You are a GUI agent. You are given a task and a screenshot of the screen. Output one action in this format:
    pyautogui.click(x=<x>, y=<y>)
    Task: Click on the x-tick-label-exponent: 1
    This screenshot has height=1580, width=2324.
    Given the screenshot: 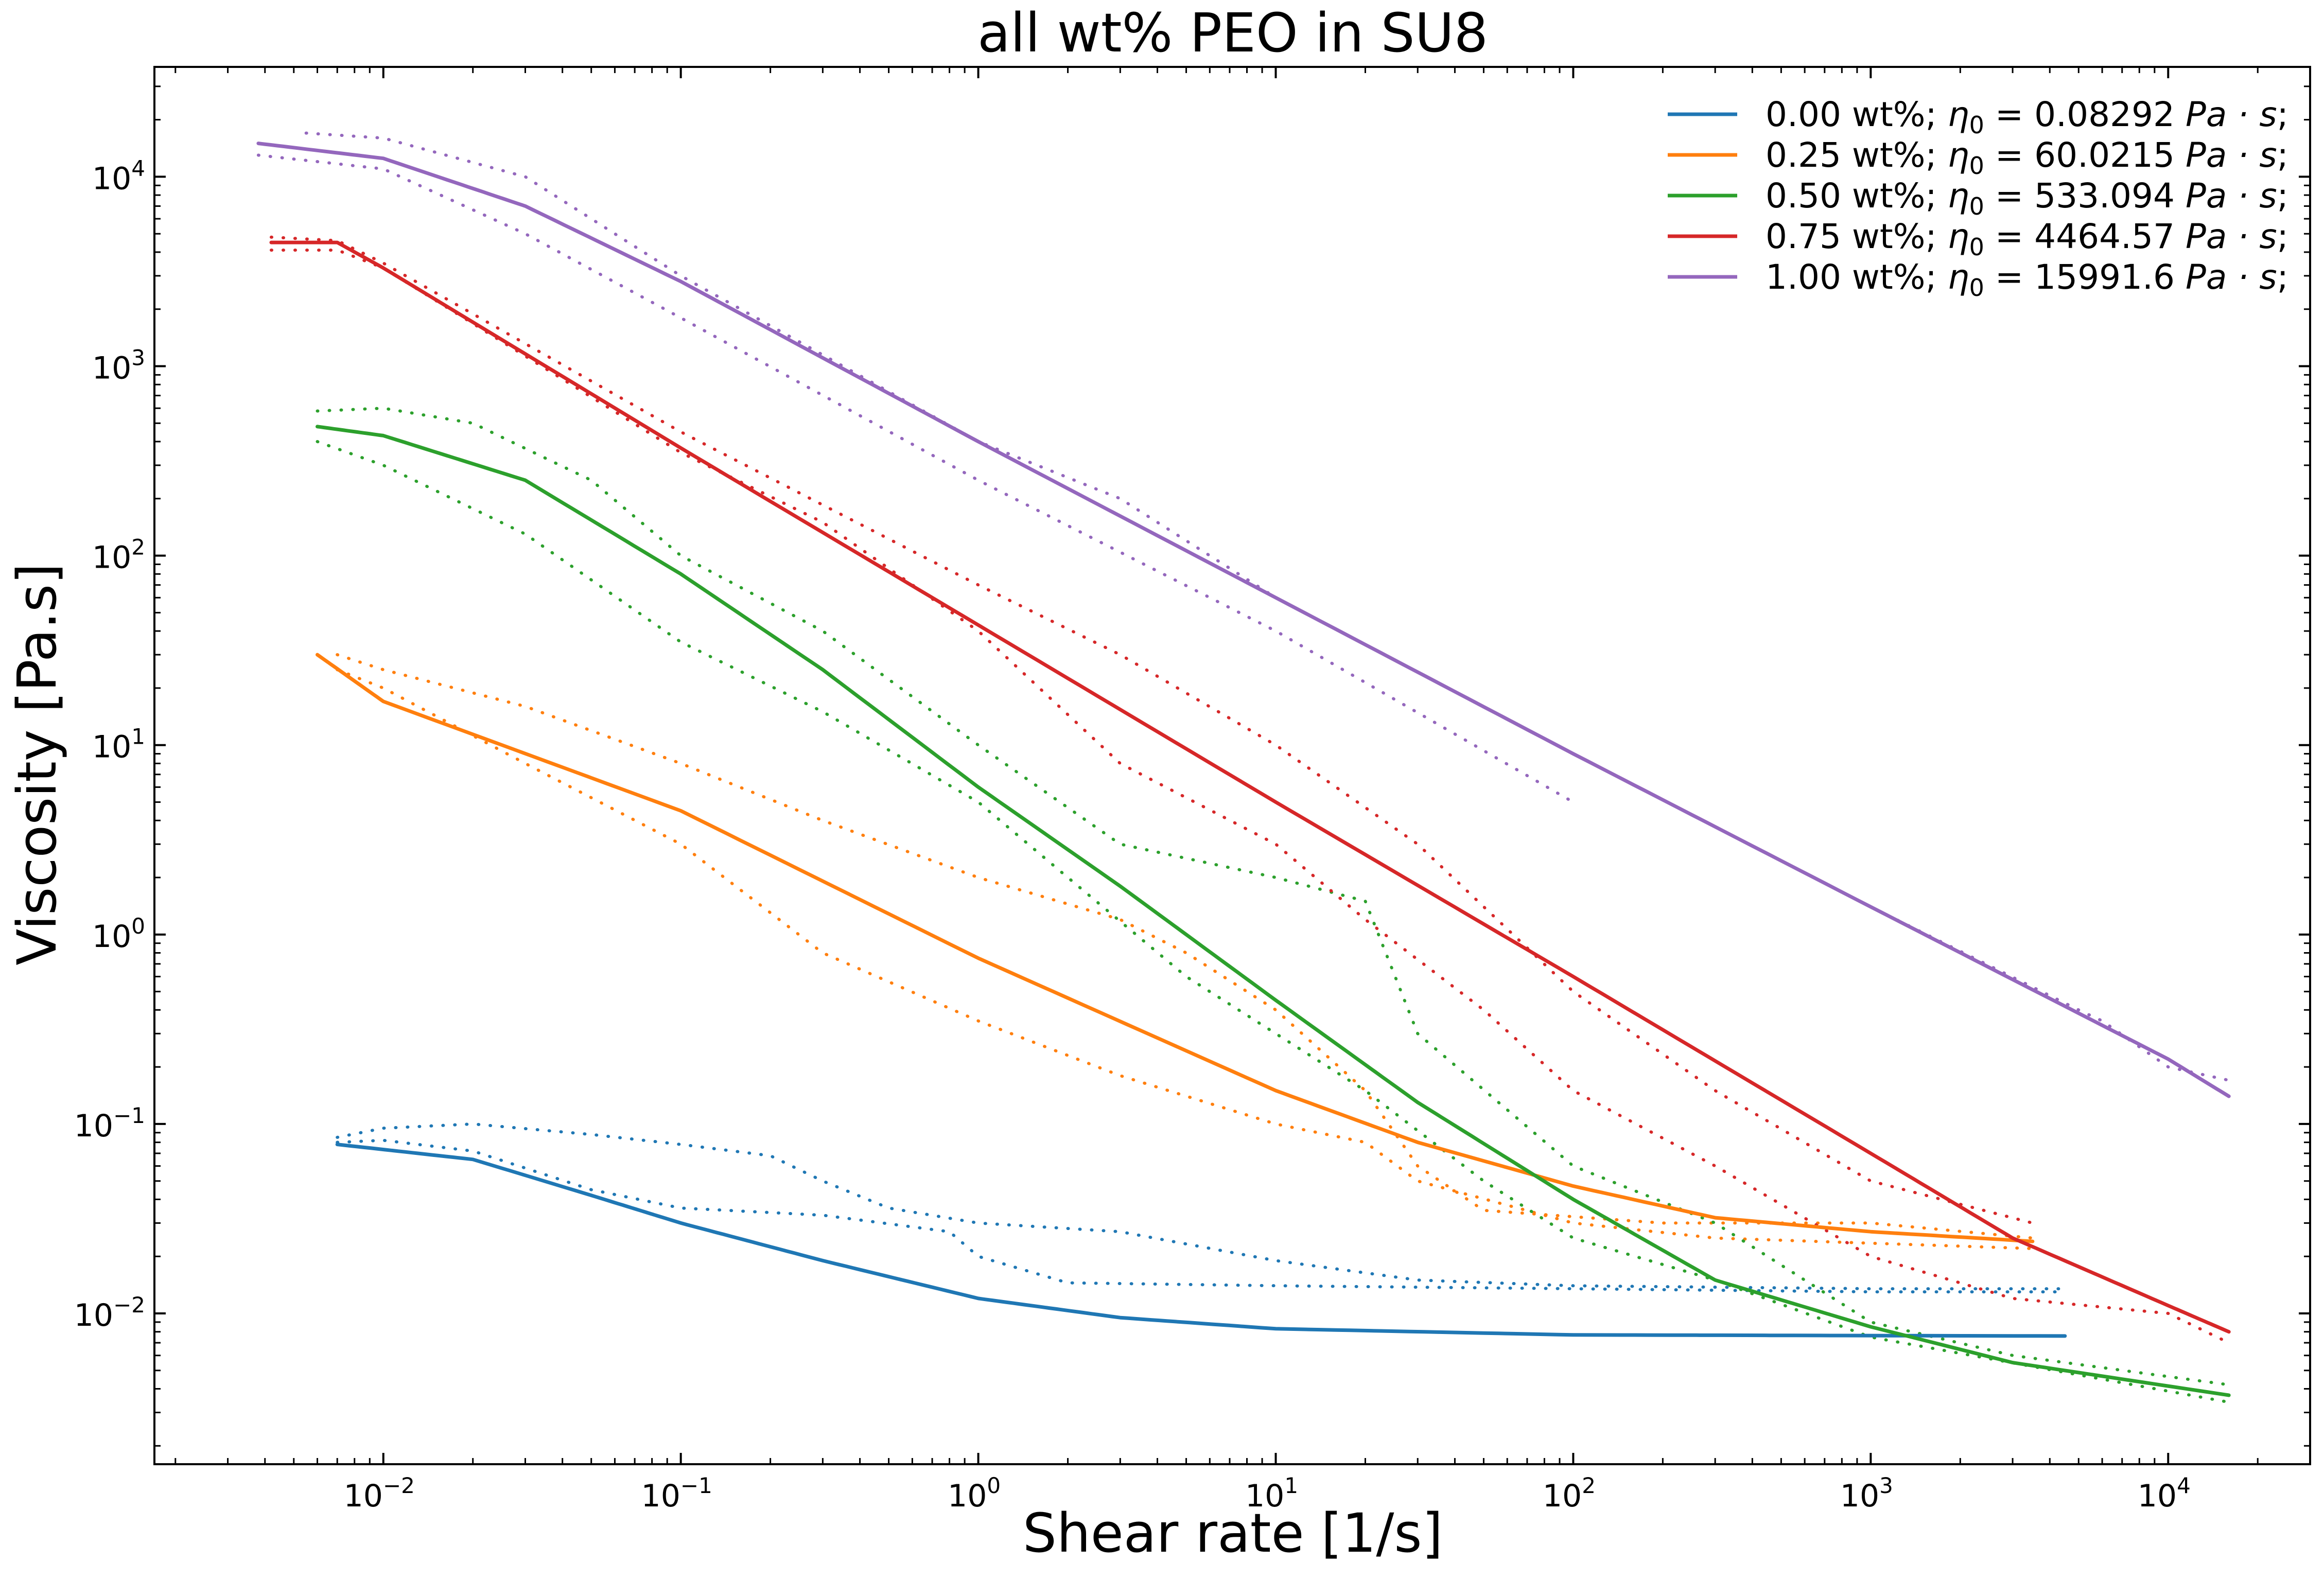 What is the action you would take?
    pyautogui.click(x=1291, y=1485)
    